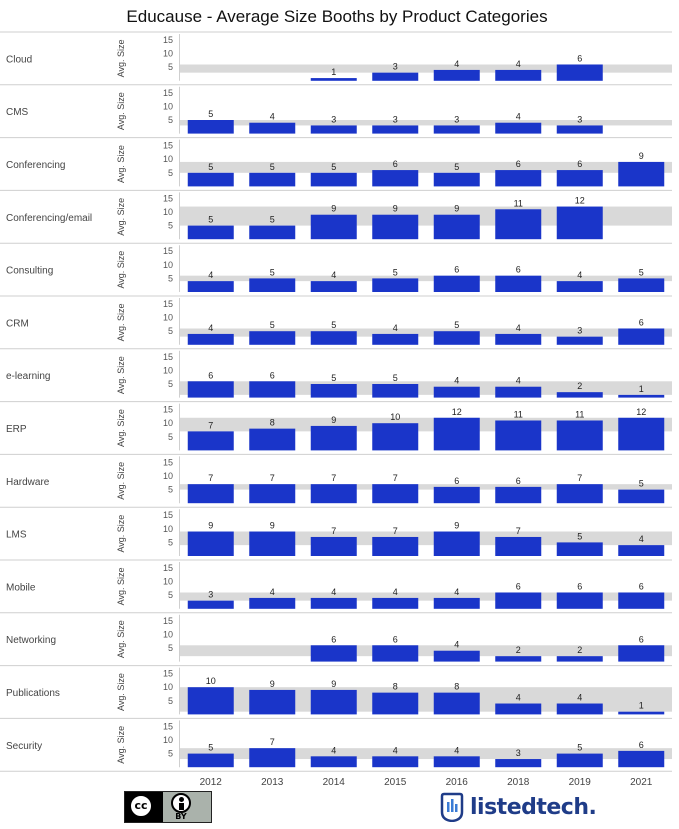 This screenshot has height=829, width=679. Describe the element at coordinates (518, 807) in the screenshot. I see `listedtech-logo: listedtech.` at that location.